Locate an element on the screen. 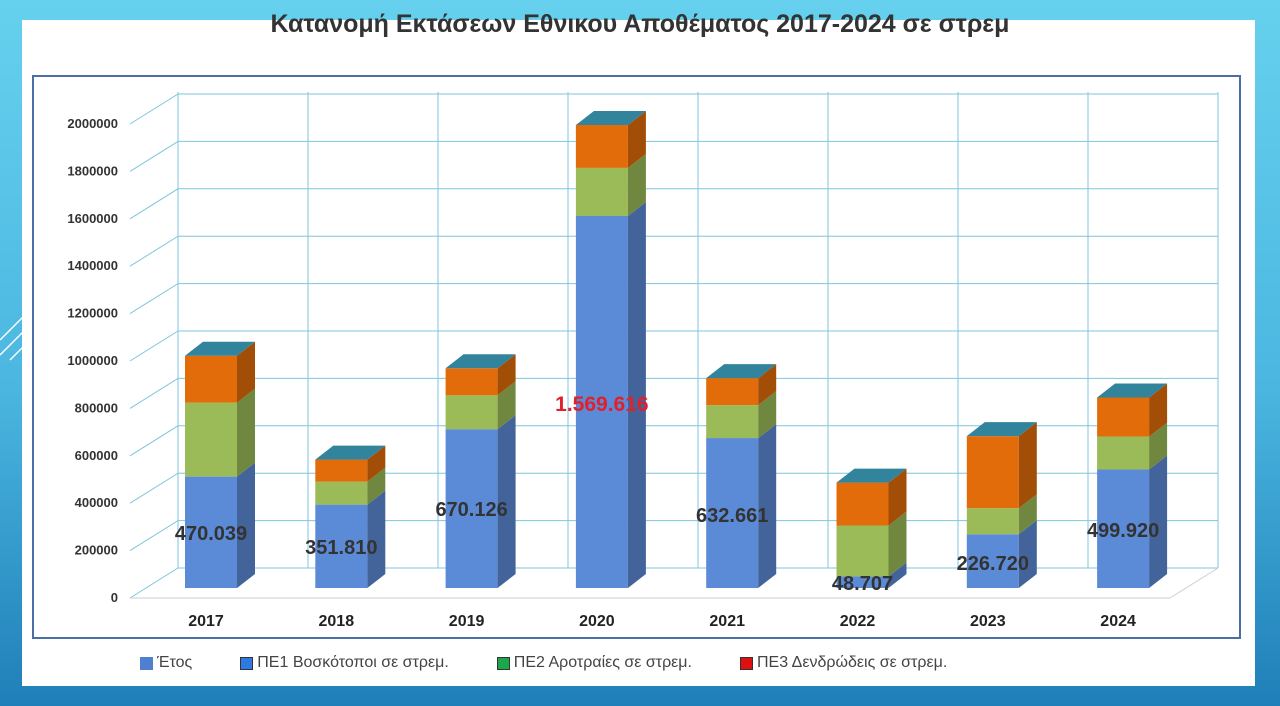 The width and height of the screenshot is (1280, 706). bar-stack-2023 is located at coordinates (1001, 505).